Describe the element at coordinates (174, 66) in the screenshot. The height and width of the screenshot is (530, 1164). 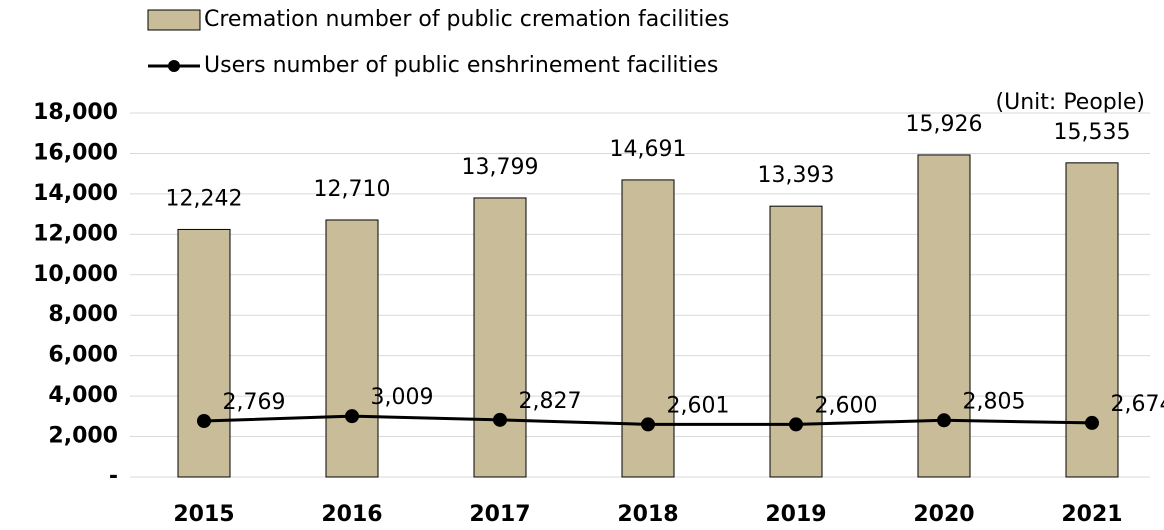
I see `legend-marker` at that location.